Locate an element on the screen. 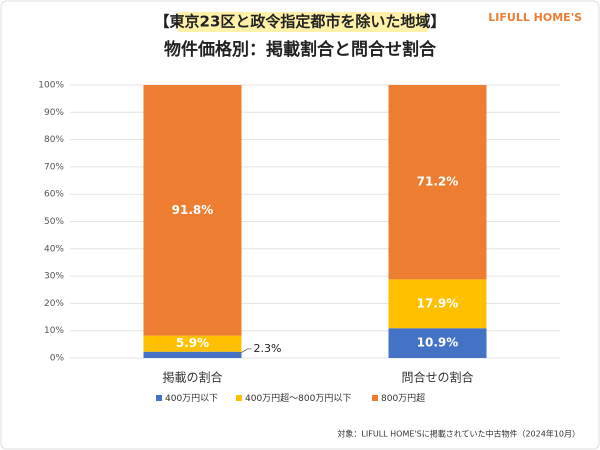 This screenshot has width=600, height=450. data-label: 5.9% is located at coordinates (192, 343).